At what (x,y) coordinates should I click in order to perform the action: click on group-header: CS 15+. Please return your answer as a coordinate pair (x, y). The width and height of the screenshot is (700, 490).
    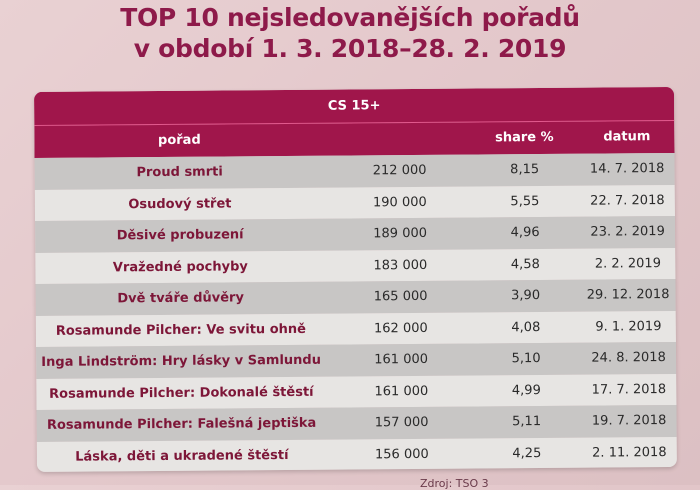
    Looking at the image, I should click on (354, 106).